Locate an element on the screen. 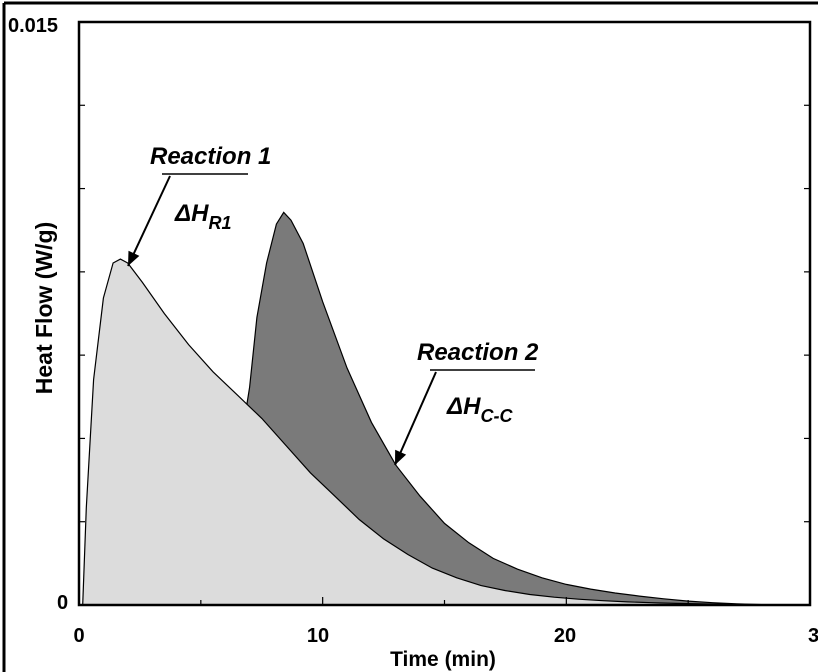 The height and width of the screenshot is (672, 818). annotation-2-subscript: C-C is located at coordinates (496, 416).